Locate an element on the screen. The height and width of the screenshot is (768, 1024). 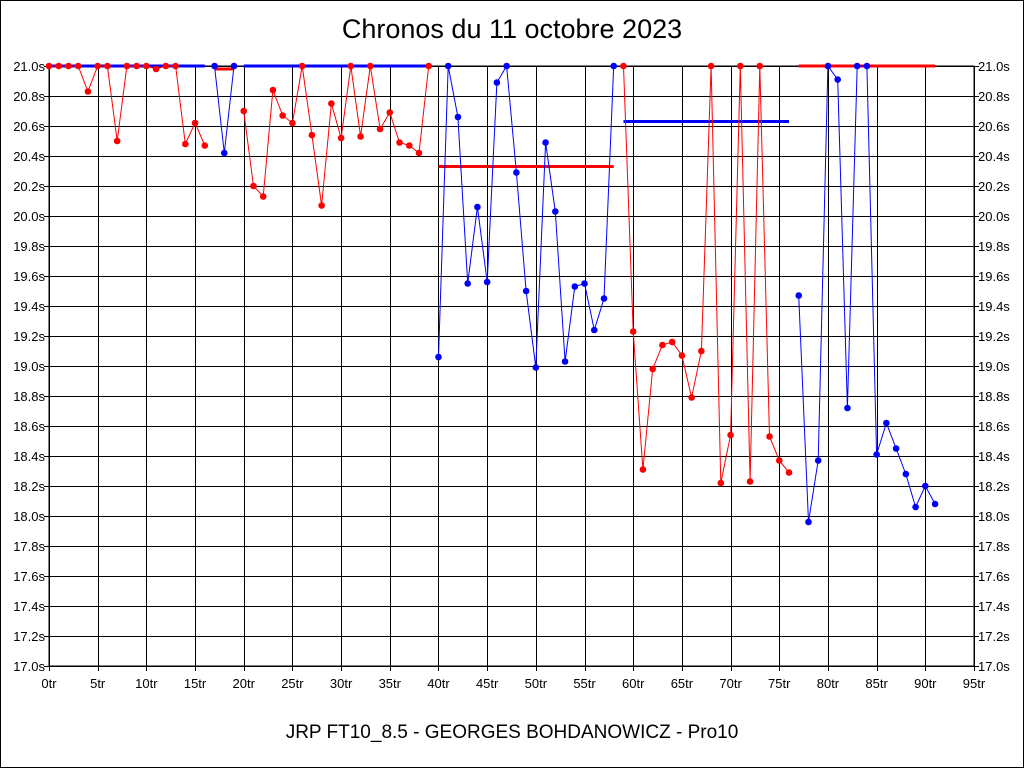
x-tick-label: 50tr is located at coordinates (536, 683).